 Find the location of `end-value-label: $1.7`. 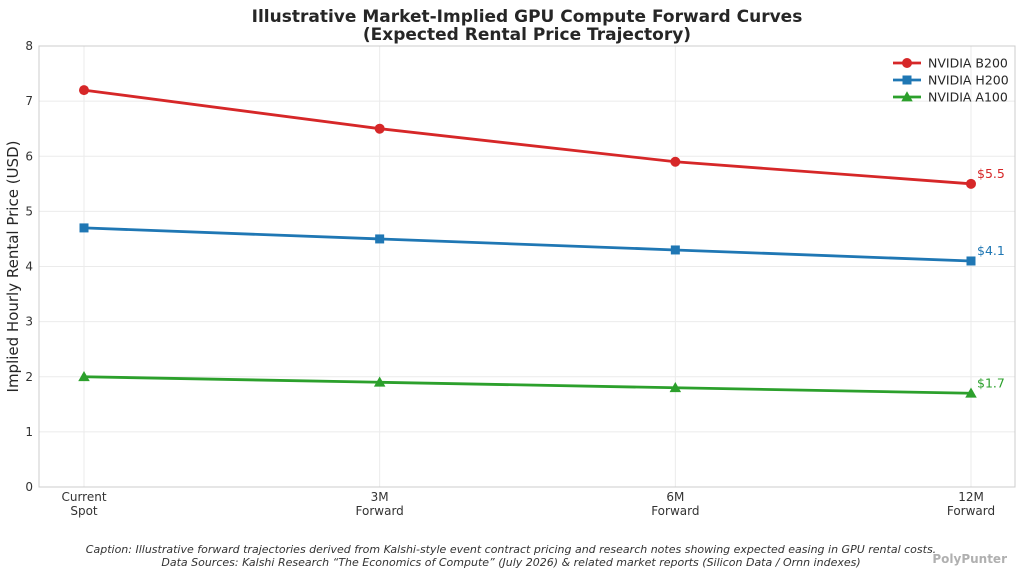

end-value-label: $1.7 is located at coordinates (991, 382).